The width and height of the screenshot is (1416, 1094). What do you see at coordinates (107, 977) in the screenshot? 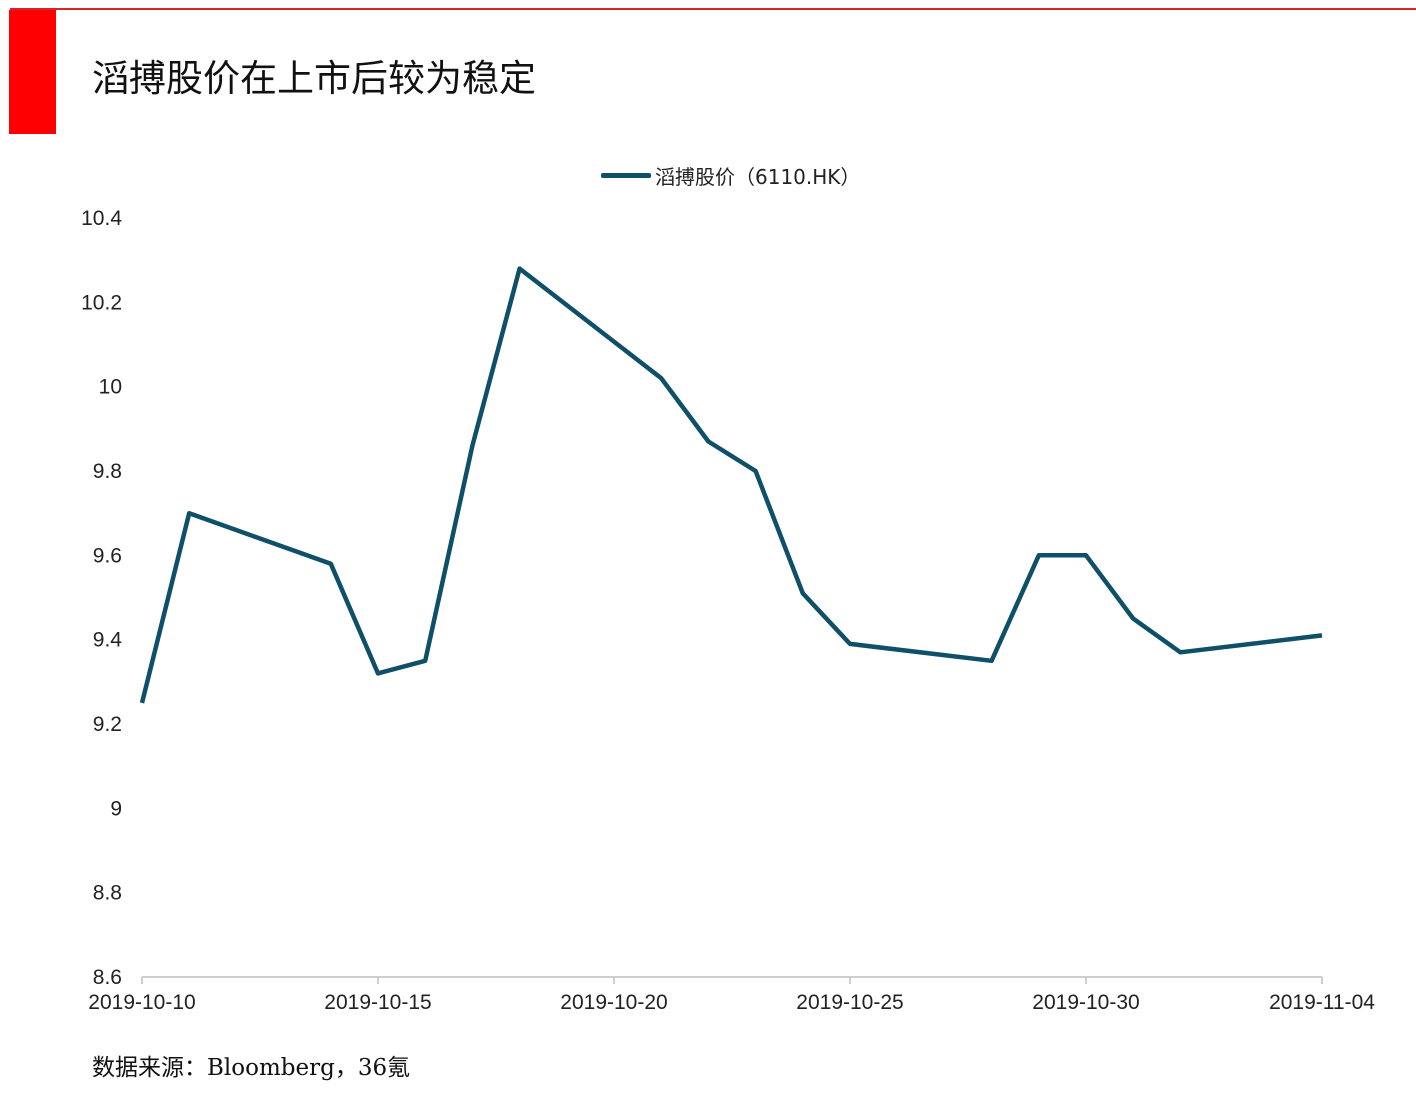
I see `y-tick-label: 8.6` at bounding box center [107, 977].